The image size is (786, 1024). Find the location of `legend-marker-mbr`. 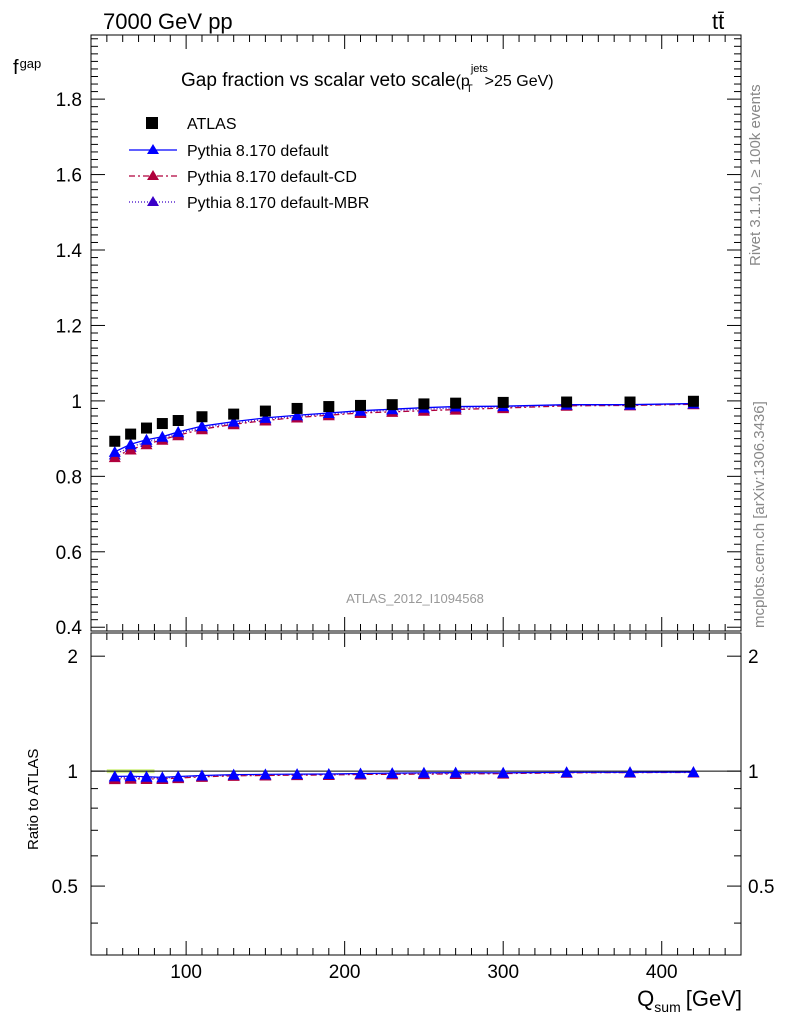

legend-marker-mbr is located at coordinates (153, 201).